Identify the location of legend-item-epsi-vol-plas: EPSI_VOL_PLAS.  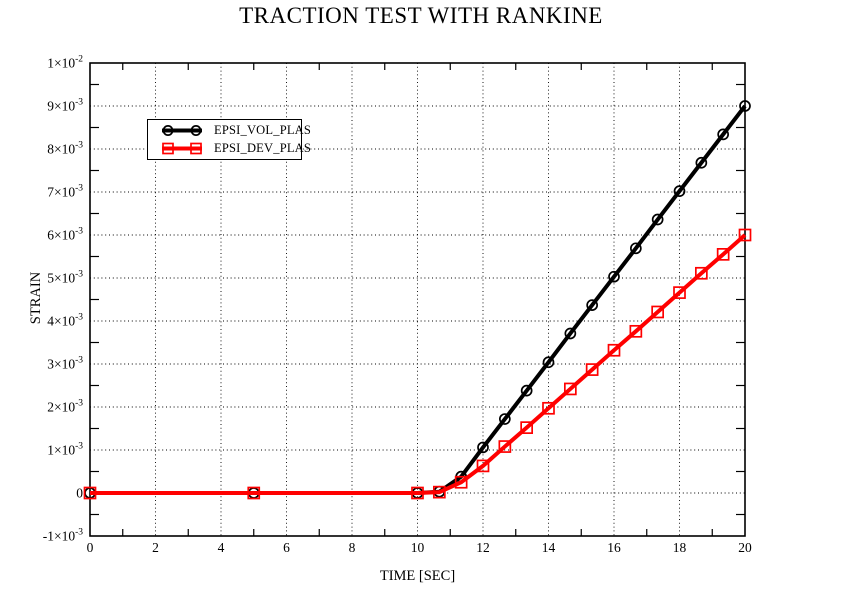
(235, 130).